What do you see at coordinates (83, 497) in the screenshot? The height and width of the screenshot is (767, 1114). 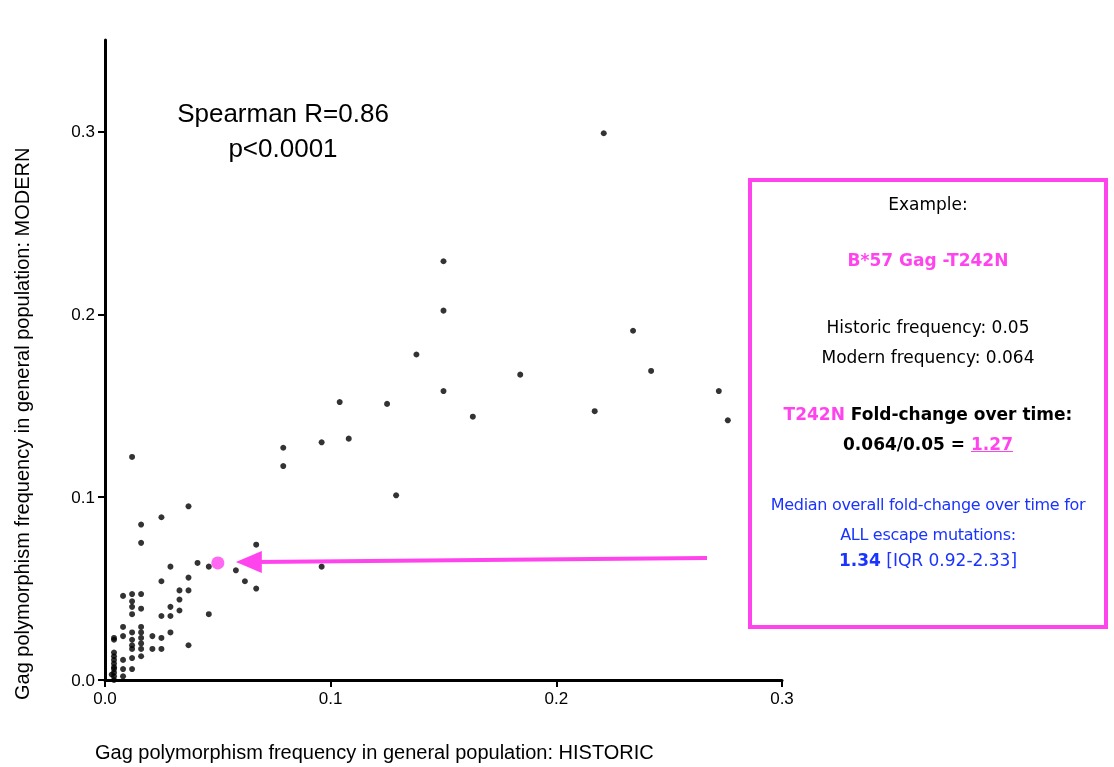 I see `y-tick-label: 0.1` at bounding box center [83, 497].